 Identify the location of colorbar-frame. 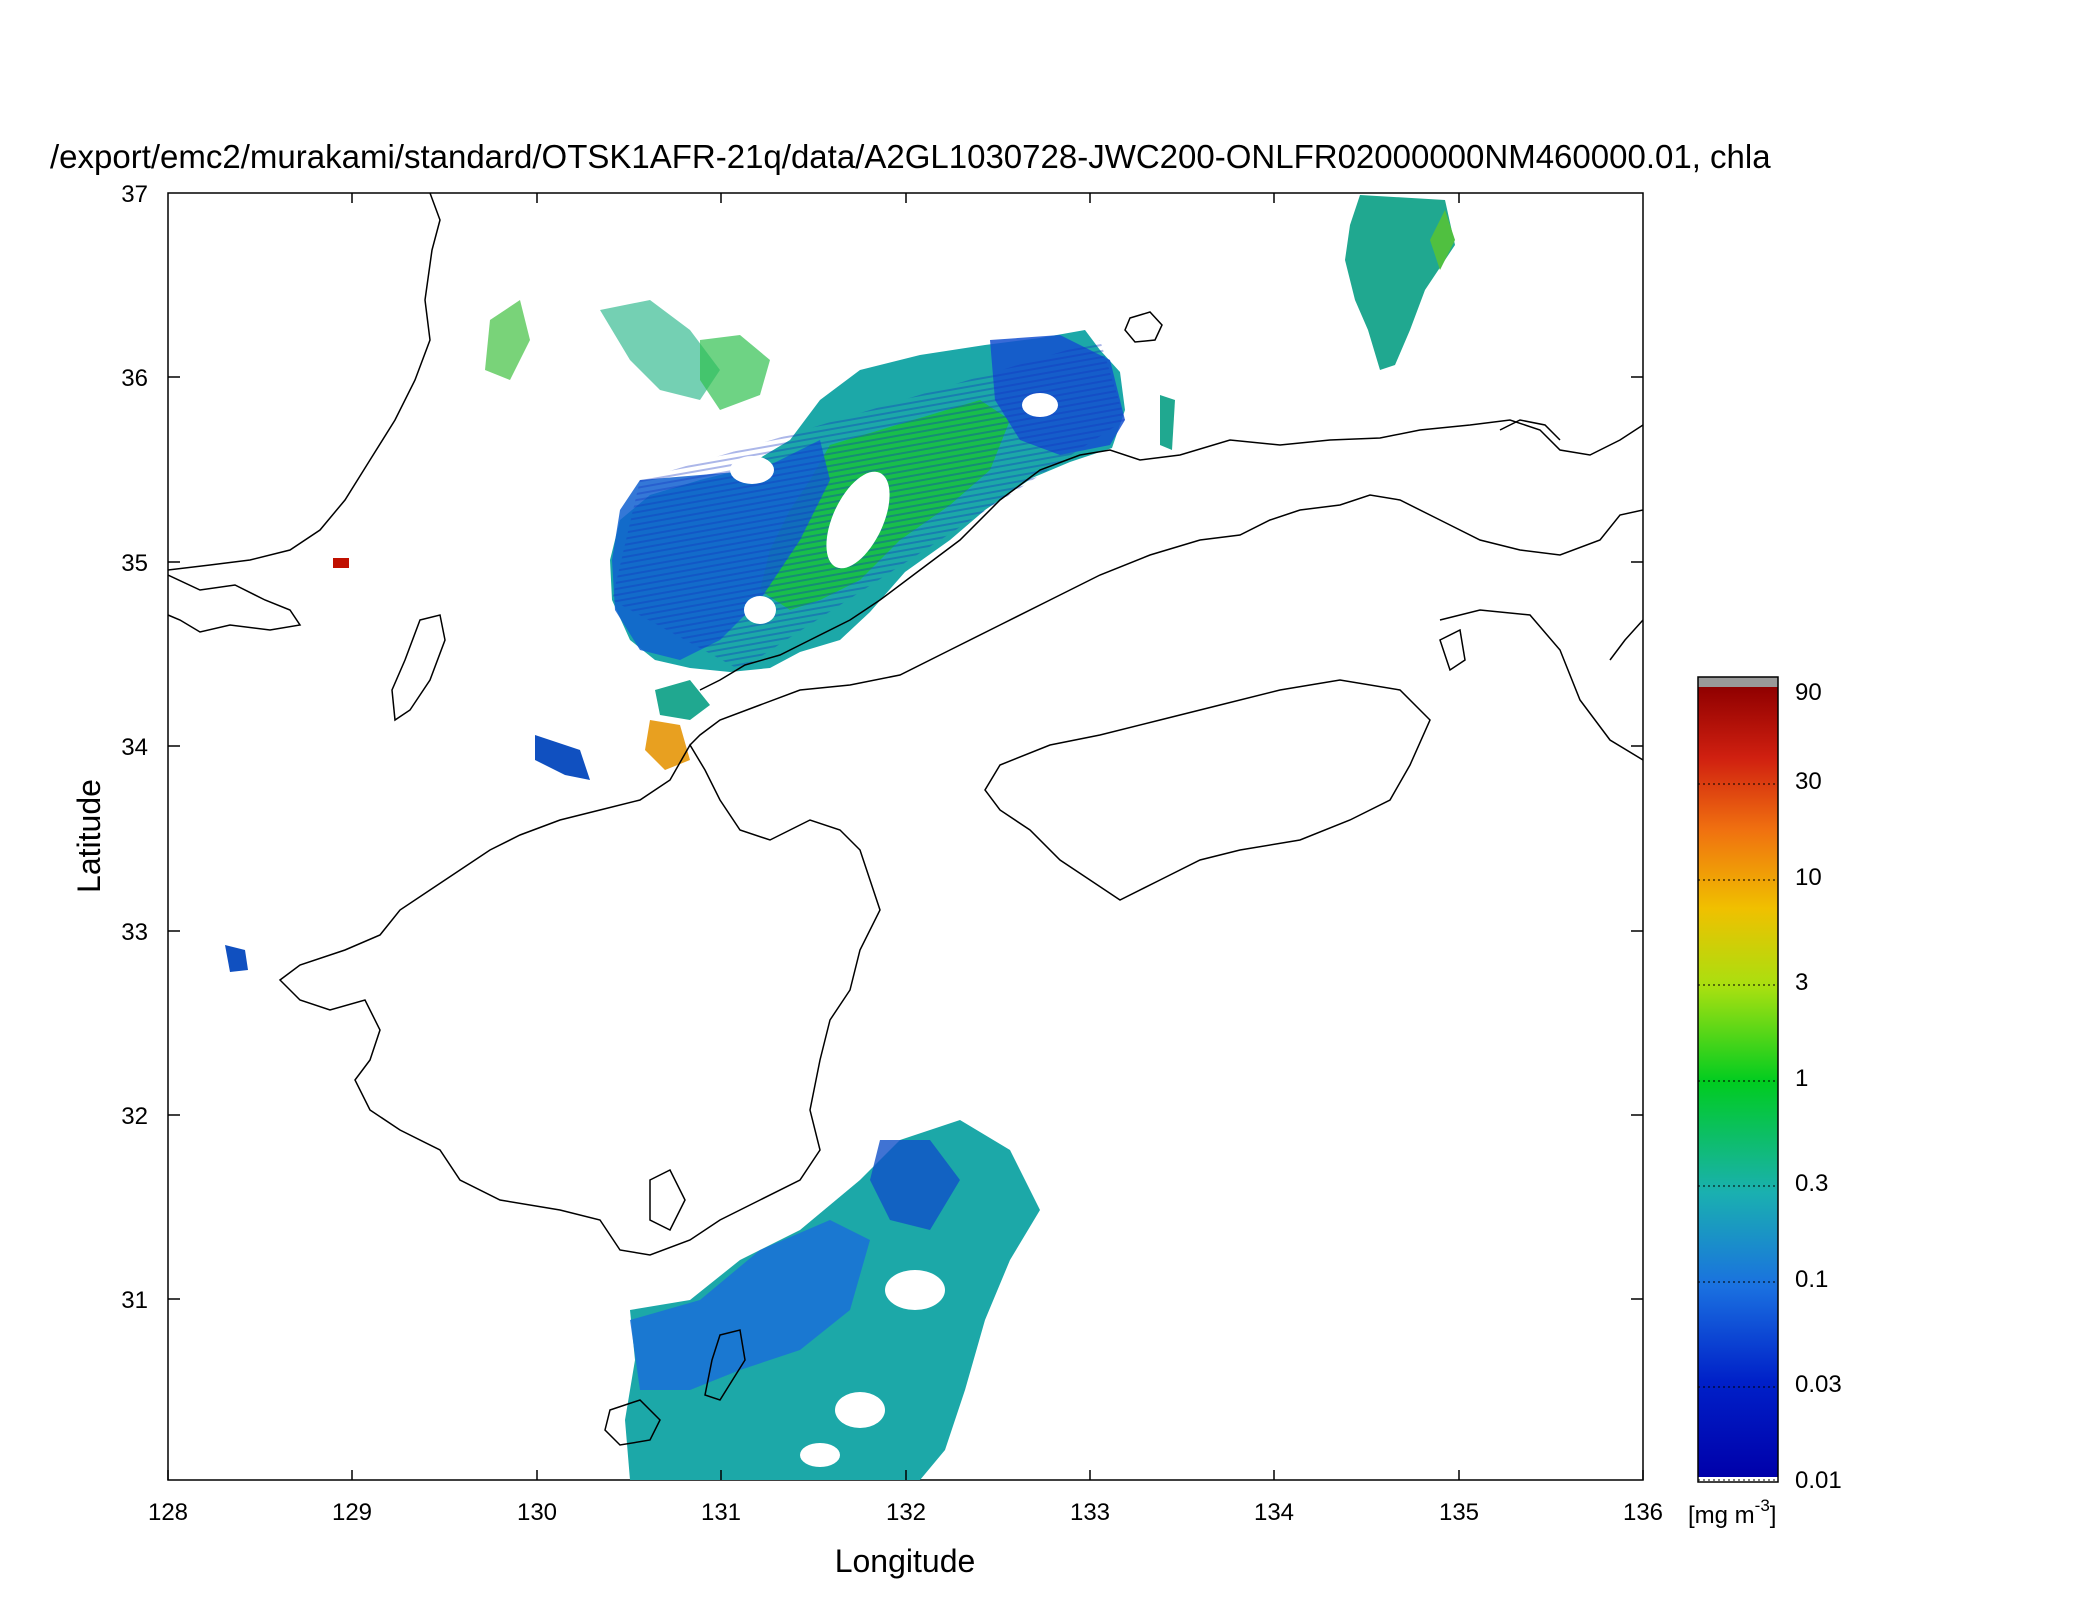
(1738, 1079).